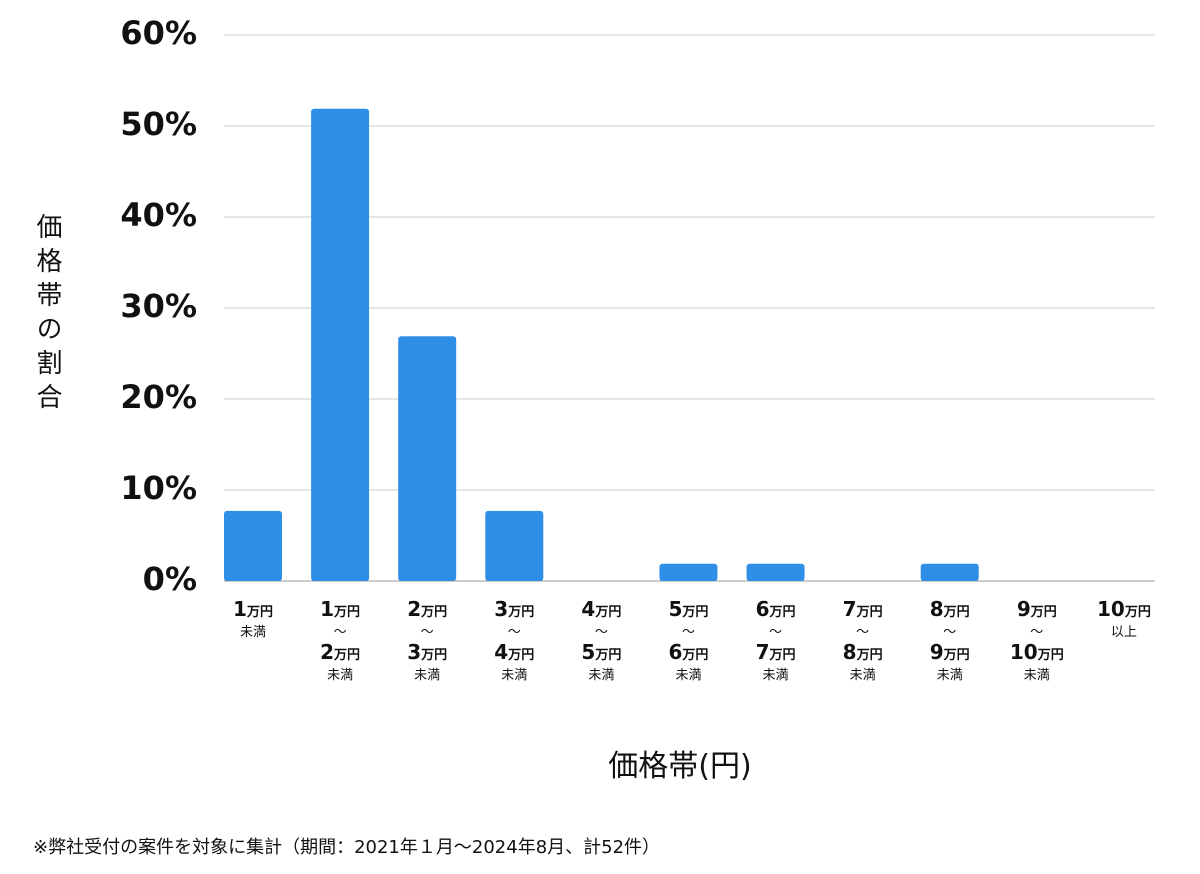  I want to click on x-tick-label: 9万円〜 10万円未満, so click(1037, 640).